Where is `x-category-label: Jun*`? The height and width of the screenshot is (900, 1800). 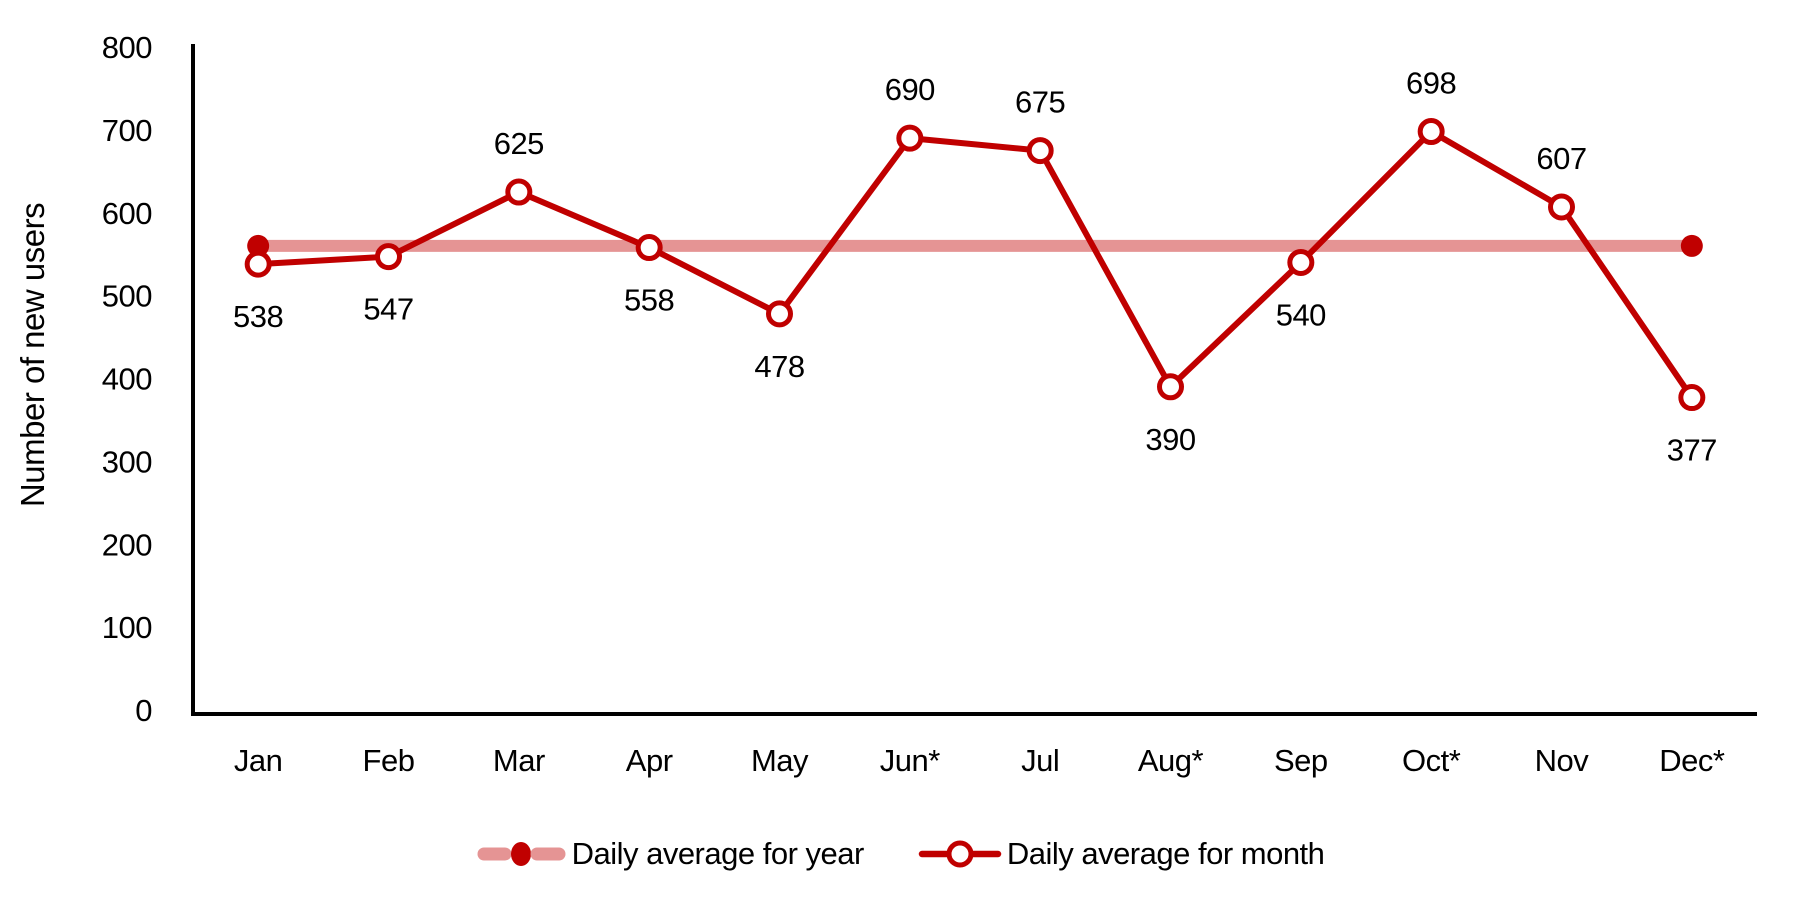 x-category-label: Jun* is located at coordinates (910, 760).